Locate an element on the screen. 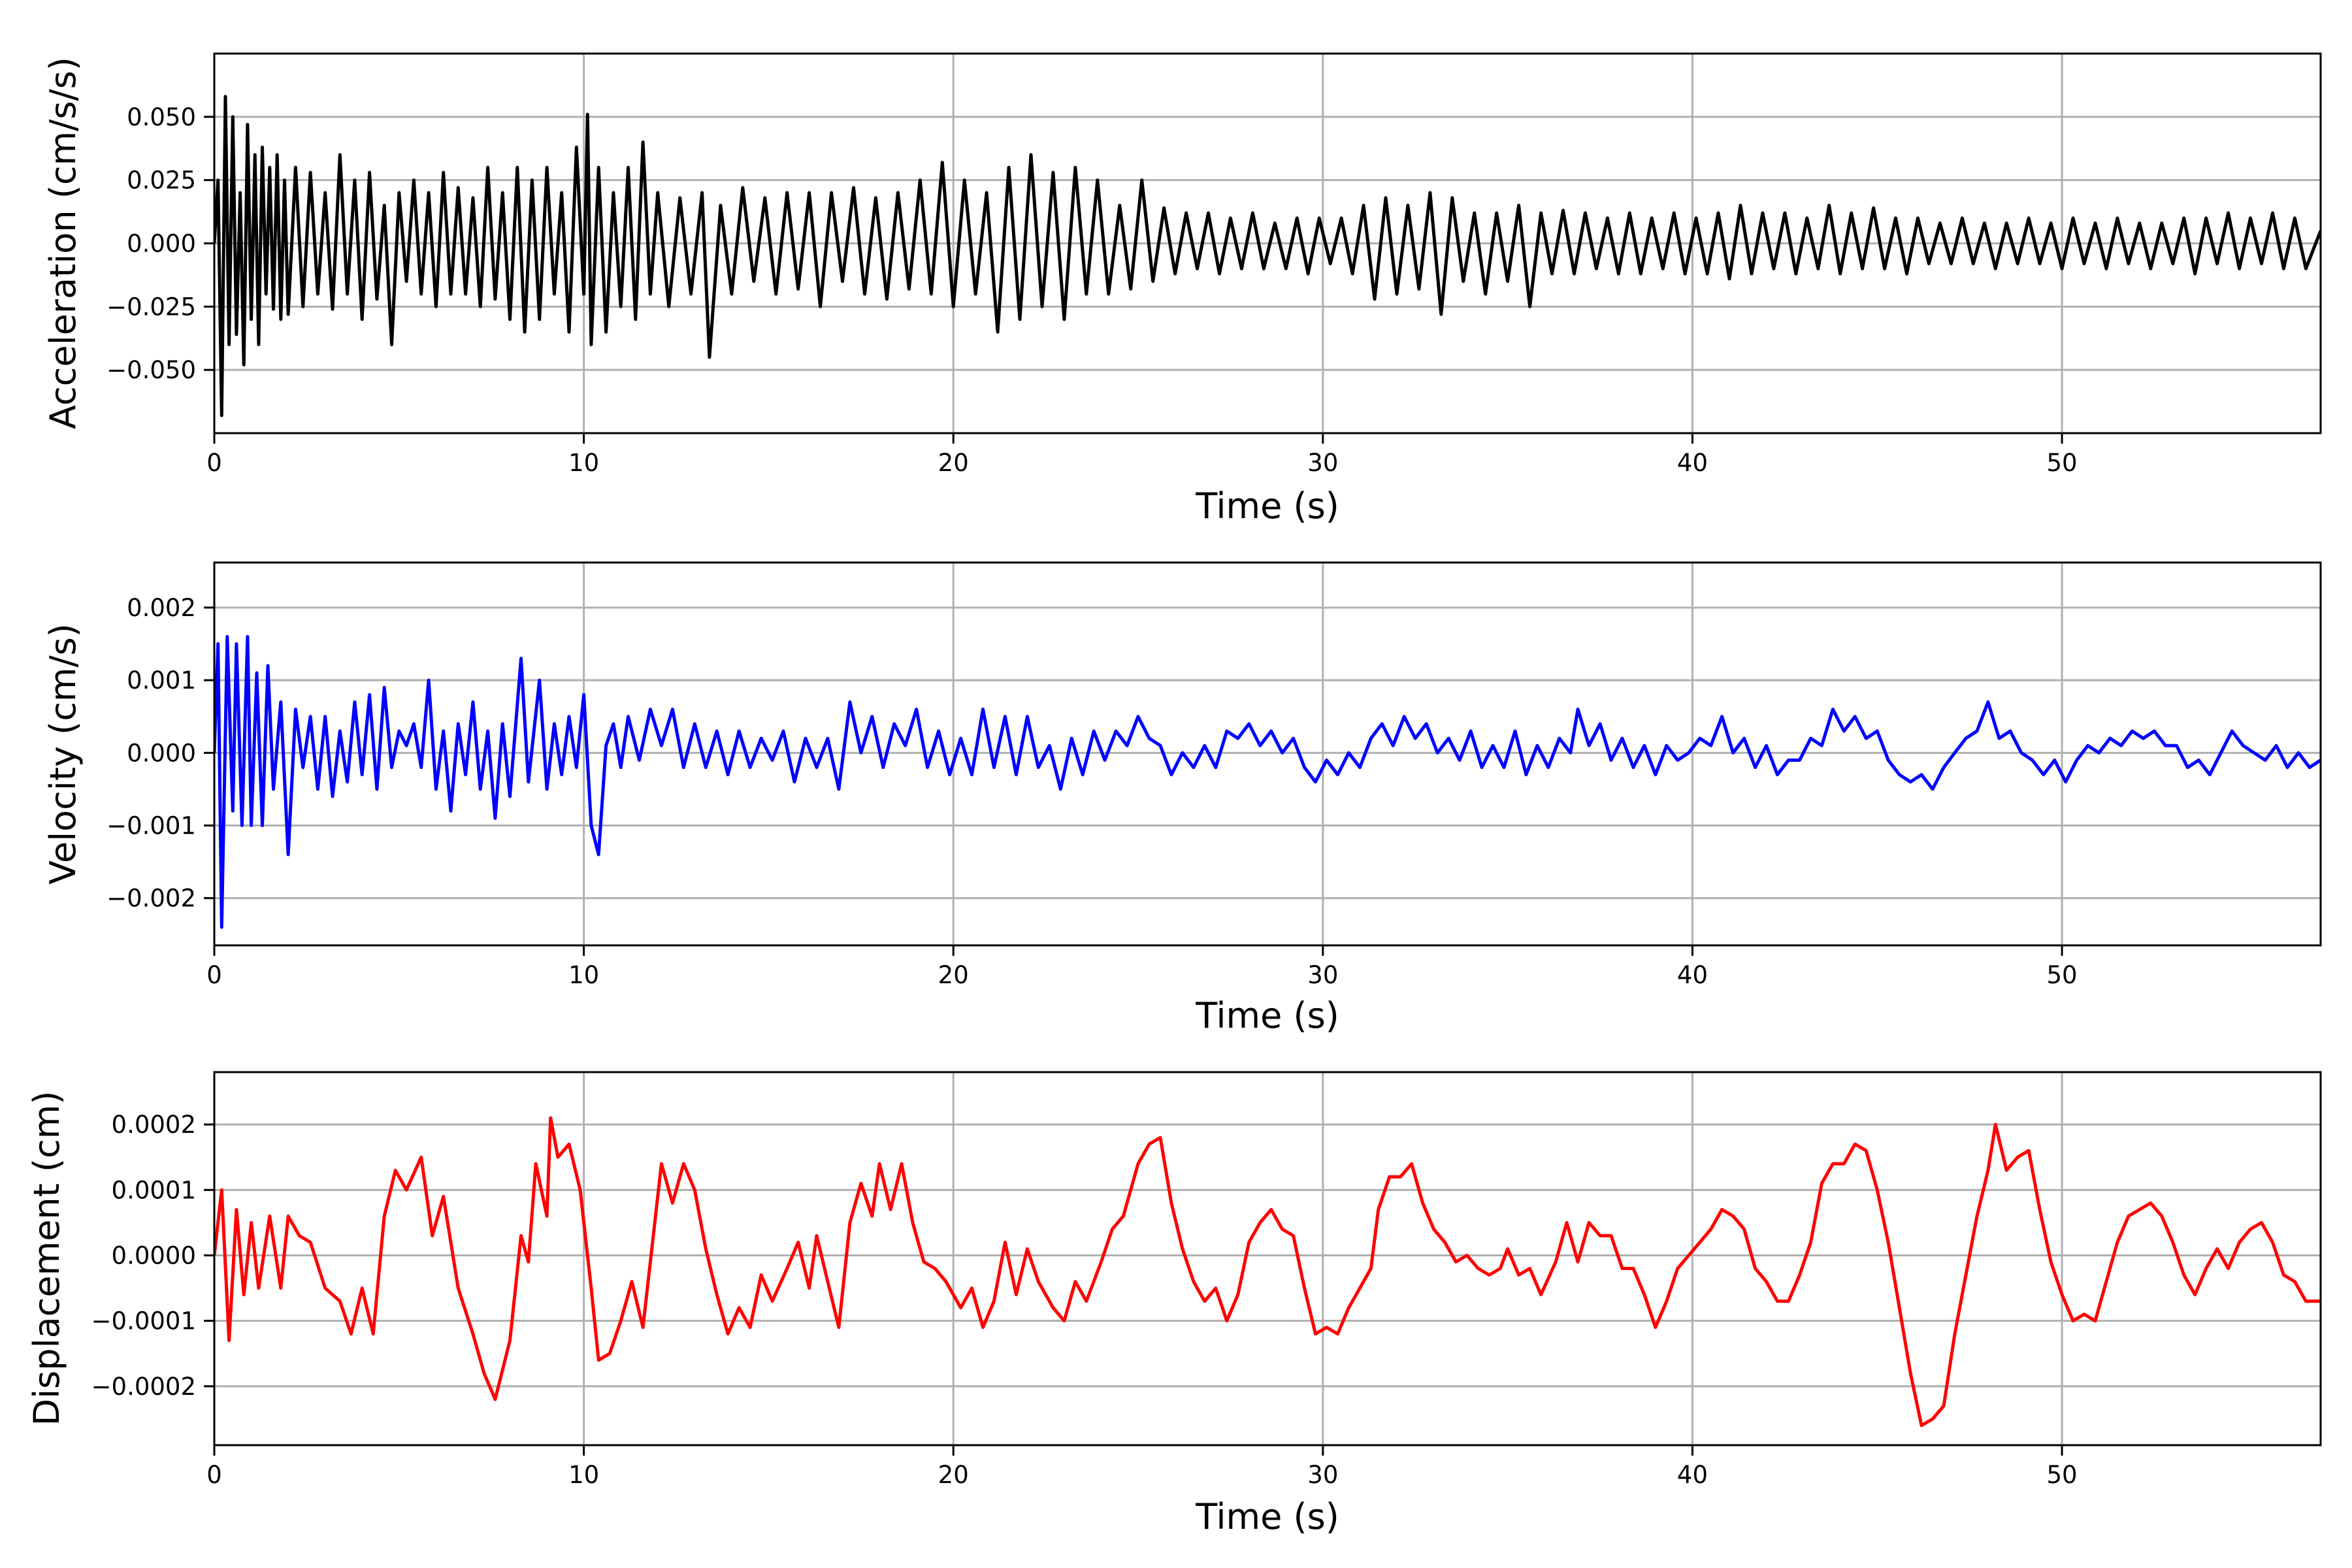  y-tick-label: −0.002 is located at coordinates (151, 899).